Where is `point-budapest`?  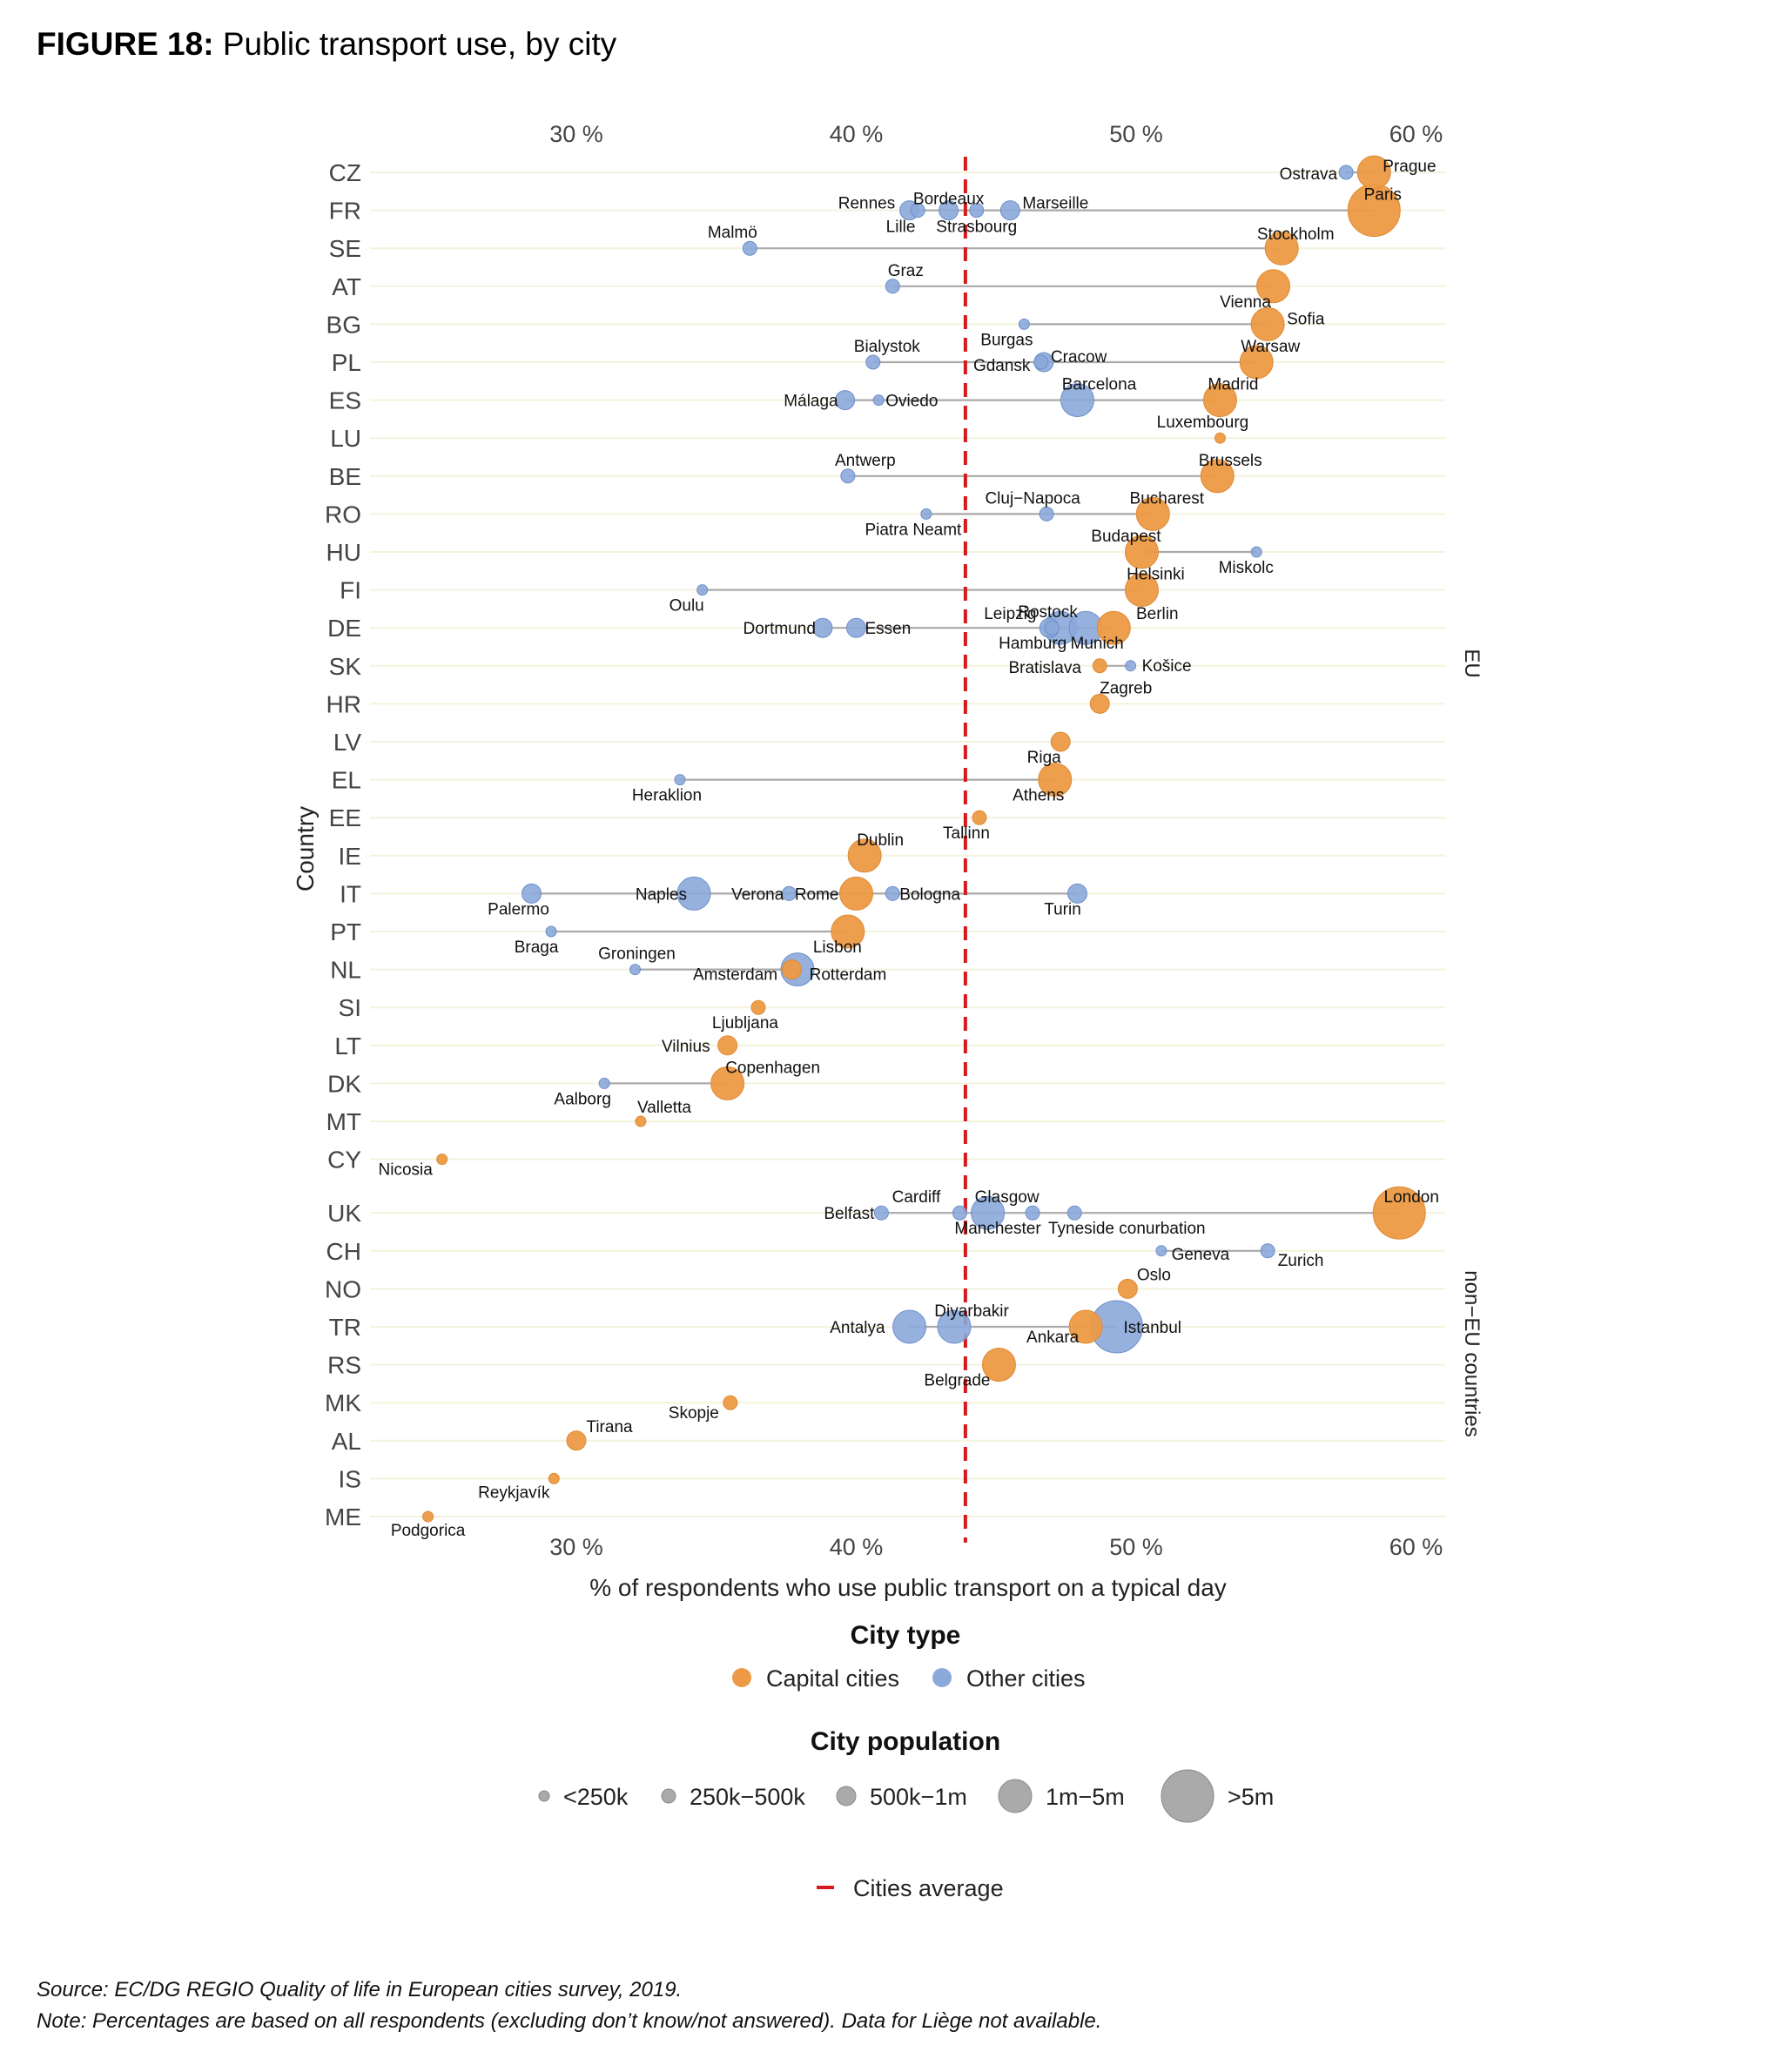 point-budapest is located at coordinates (1141, 552).